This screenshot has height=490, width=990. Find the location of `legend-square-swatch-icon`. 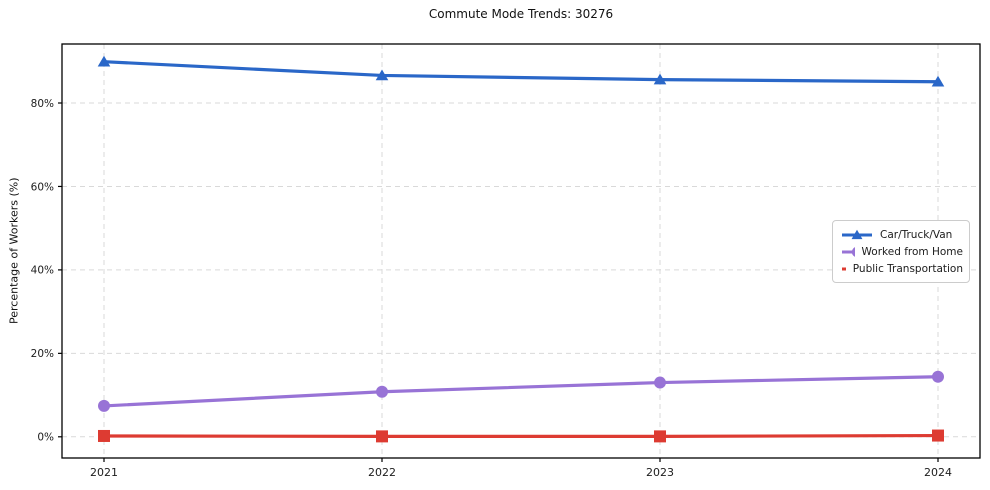

legend-square-swatch-icon is located at coordinates (844, 268).